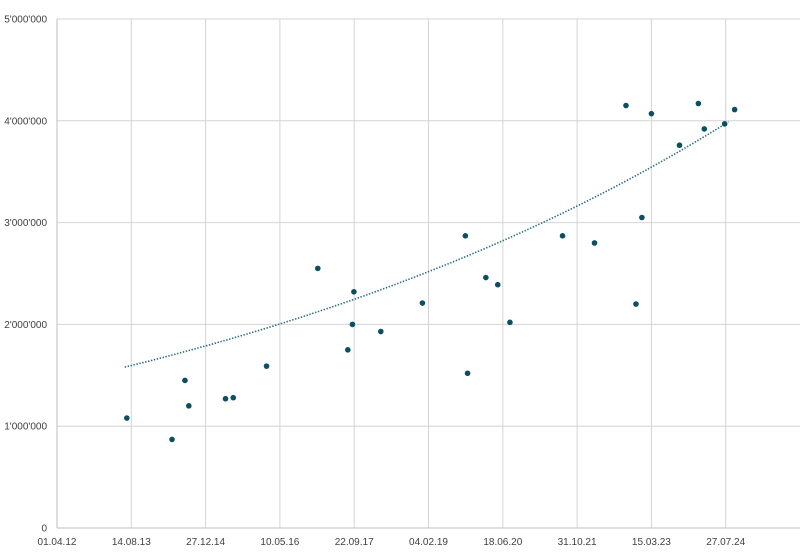  I want to click on y-tick-label: 1'000'000, so click(25, 427).